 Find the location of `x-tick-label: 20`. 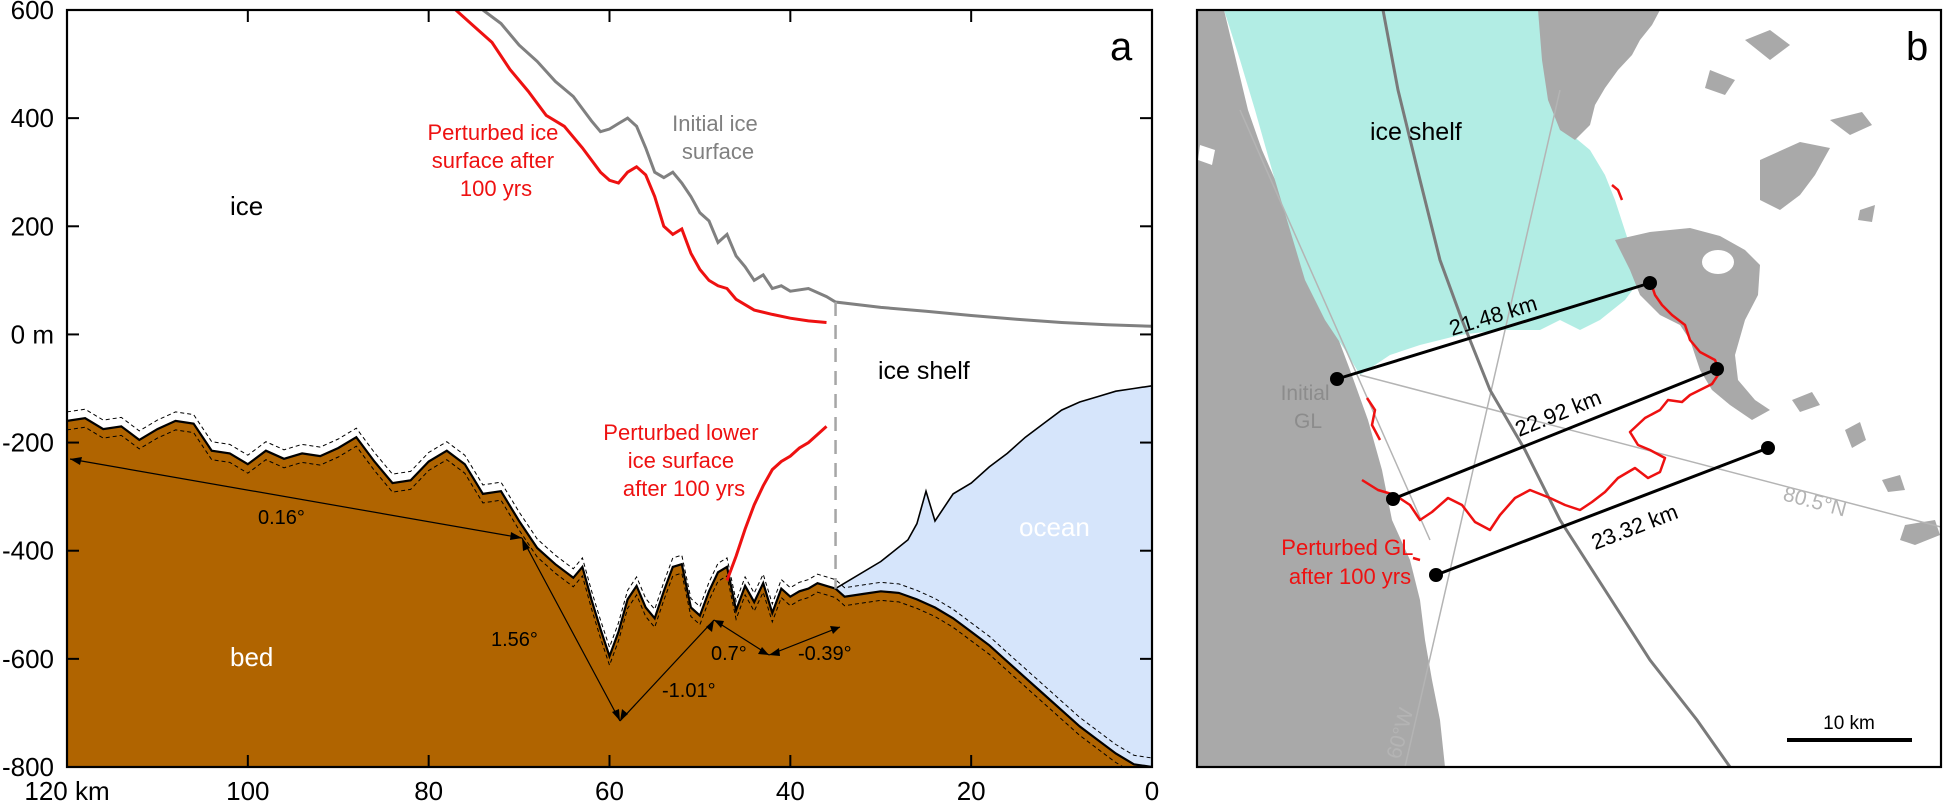

x-tick-label: 20 is located at coordinates (971, 790).